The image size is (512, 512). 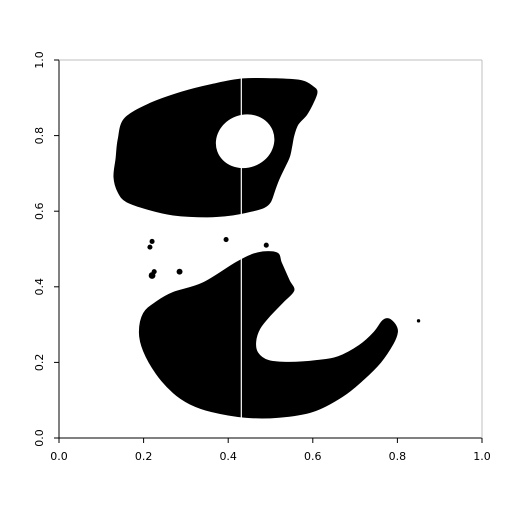 I want to click on y-tick-label: 0.6, so click(x=39, y=211).